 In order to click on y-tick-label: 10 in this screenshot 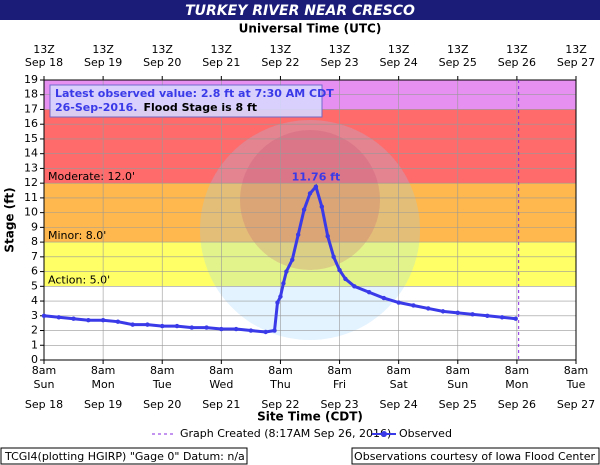, I will do `click(31, 212)`.